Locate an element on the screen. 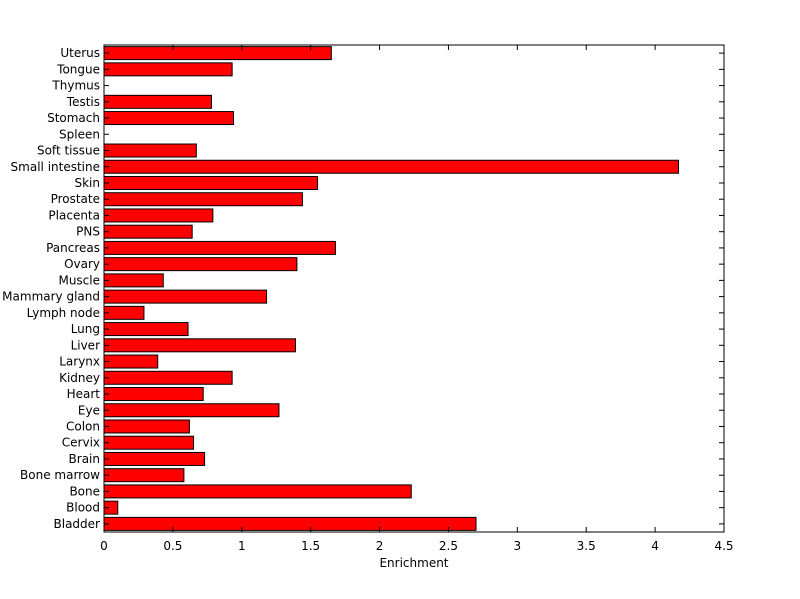 The height and width of the screenshot is (599, 800). bar-small-intestine is located at coordinates (391, 166).